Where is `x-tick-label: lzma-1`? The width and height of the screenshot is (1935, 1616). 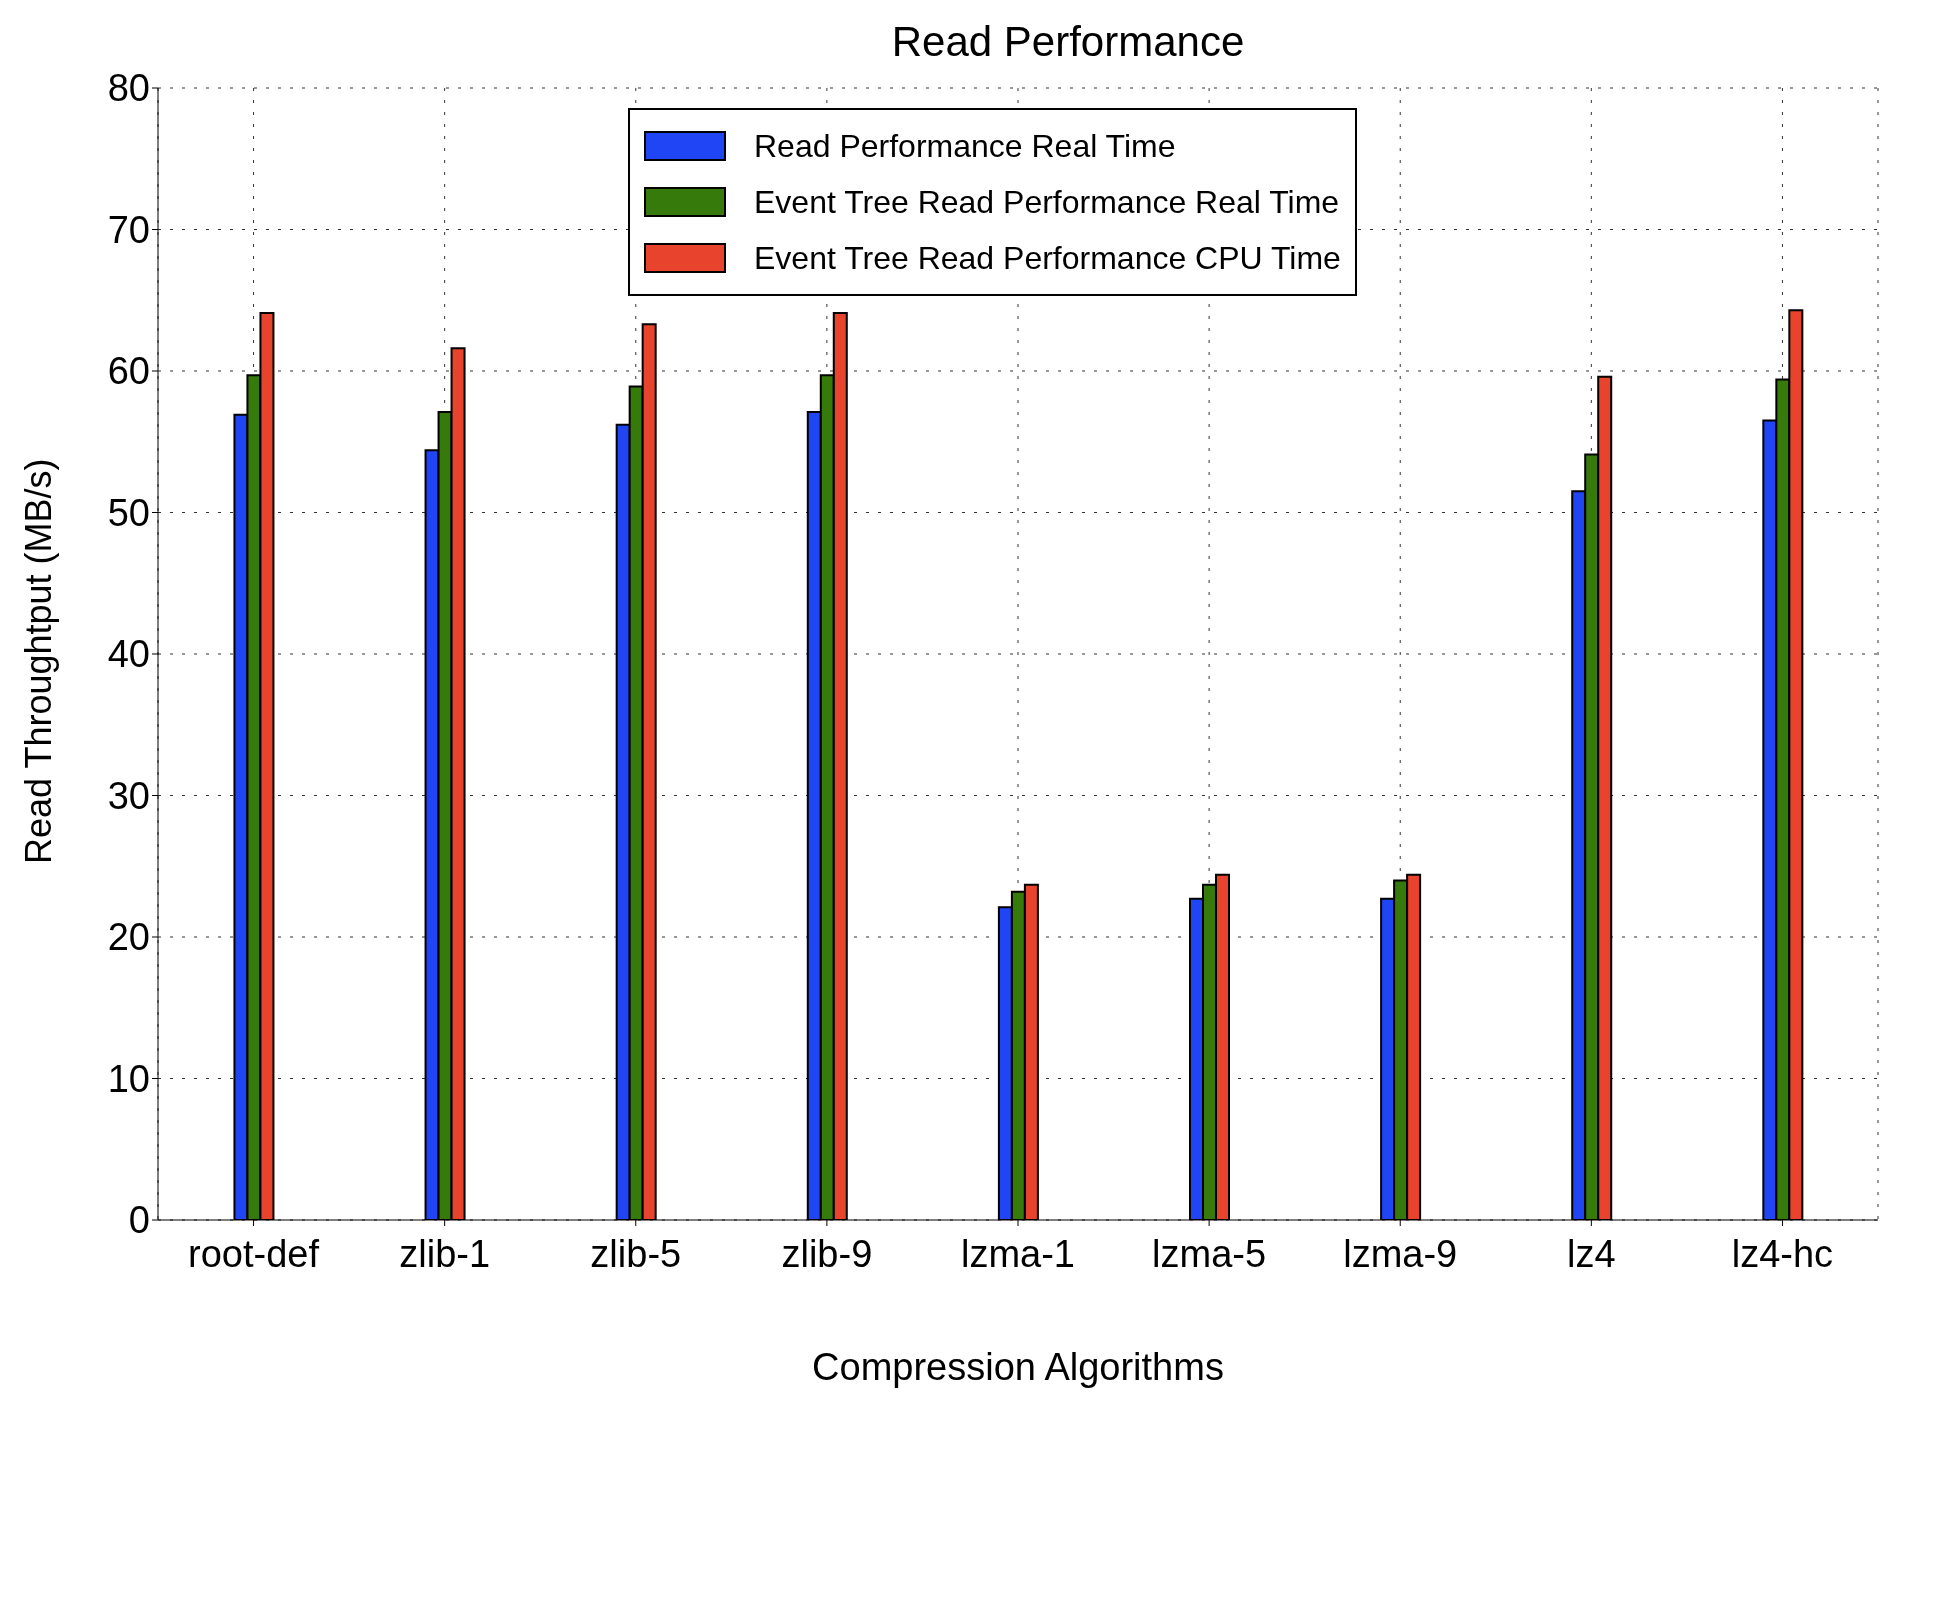 x-tick-label: lzma-1 is located at coordinates (1018, 1253).